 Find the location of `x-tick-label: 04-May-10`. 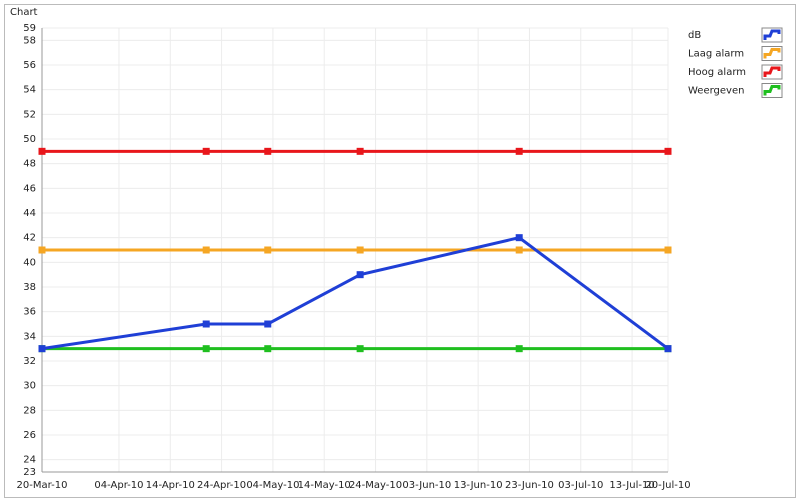

x-tick-label: 04-May-10 is located at coordinates (272, 485).